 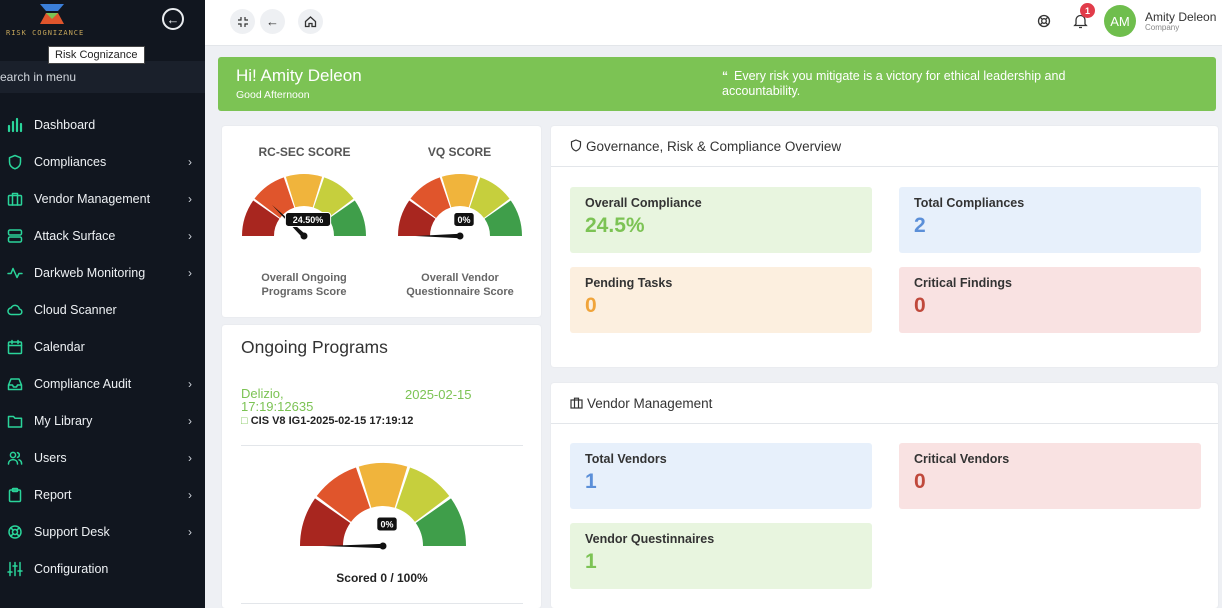 I want to click on stat-label: Critical Vendors, so click(x=962, y=459).